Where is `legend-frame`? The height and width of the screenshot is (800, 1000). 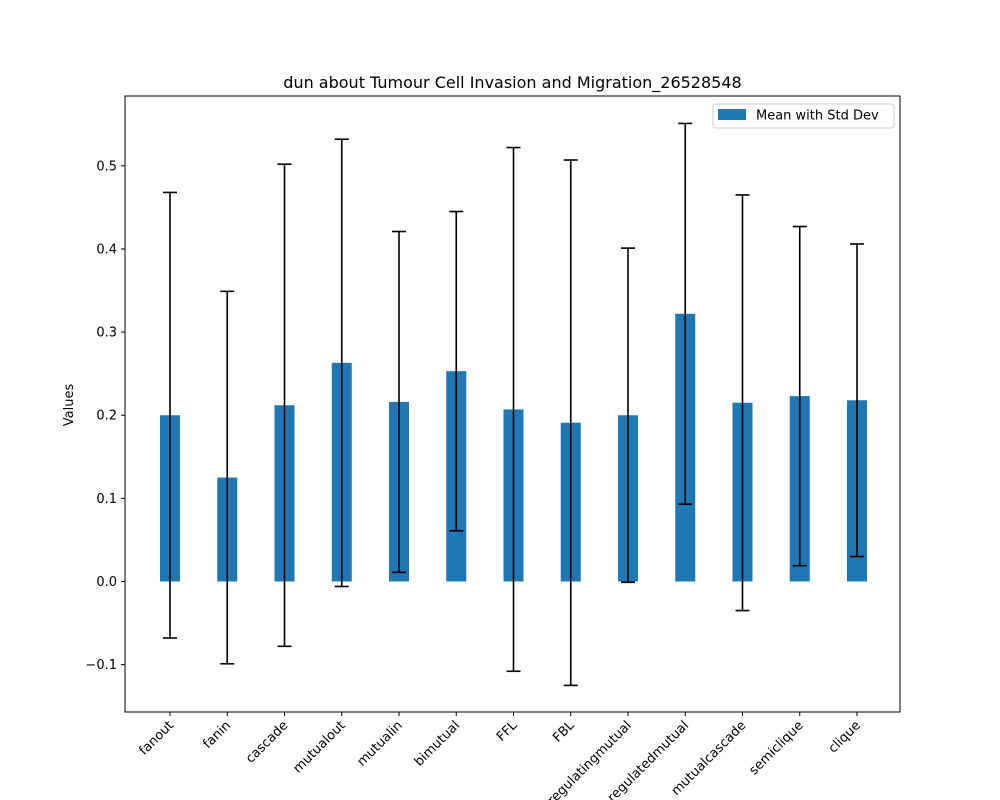 legend-frame is located at coordinates (803, 116).